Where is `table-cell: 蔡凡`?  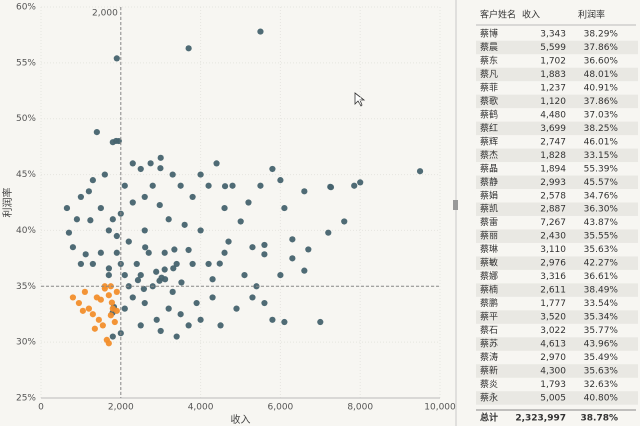 table-cell: 蔡凡 is located at coordinates (489, 74).